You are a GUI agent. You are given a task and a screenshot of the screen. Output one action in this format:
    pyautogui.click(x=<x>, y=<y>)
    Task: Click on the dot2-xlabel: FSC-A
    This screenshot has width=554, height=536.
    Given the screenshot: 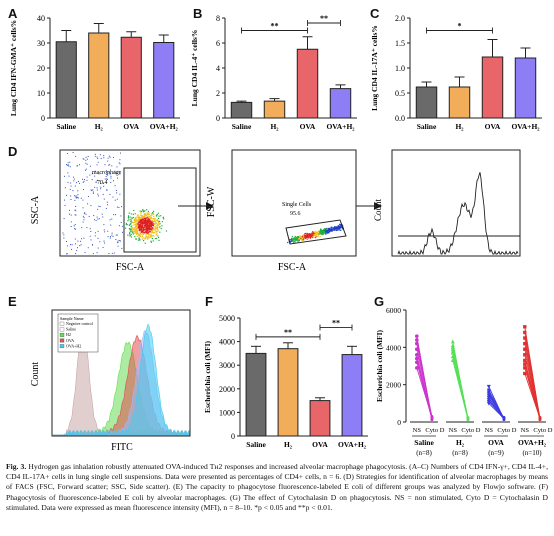 What is the action you would take?
    pyautogui.click(x=292, y=267)
    